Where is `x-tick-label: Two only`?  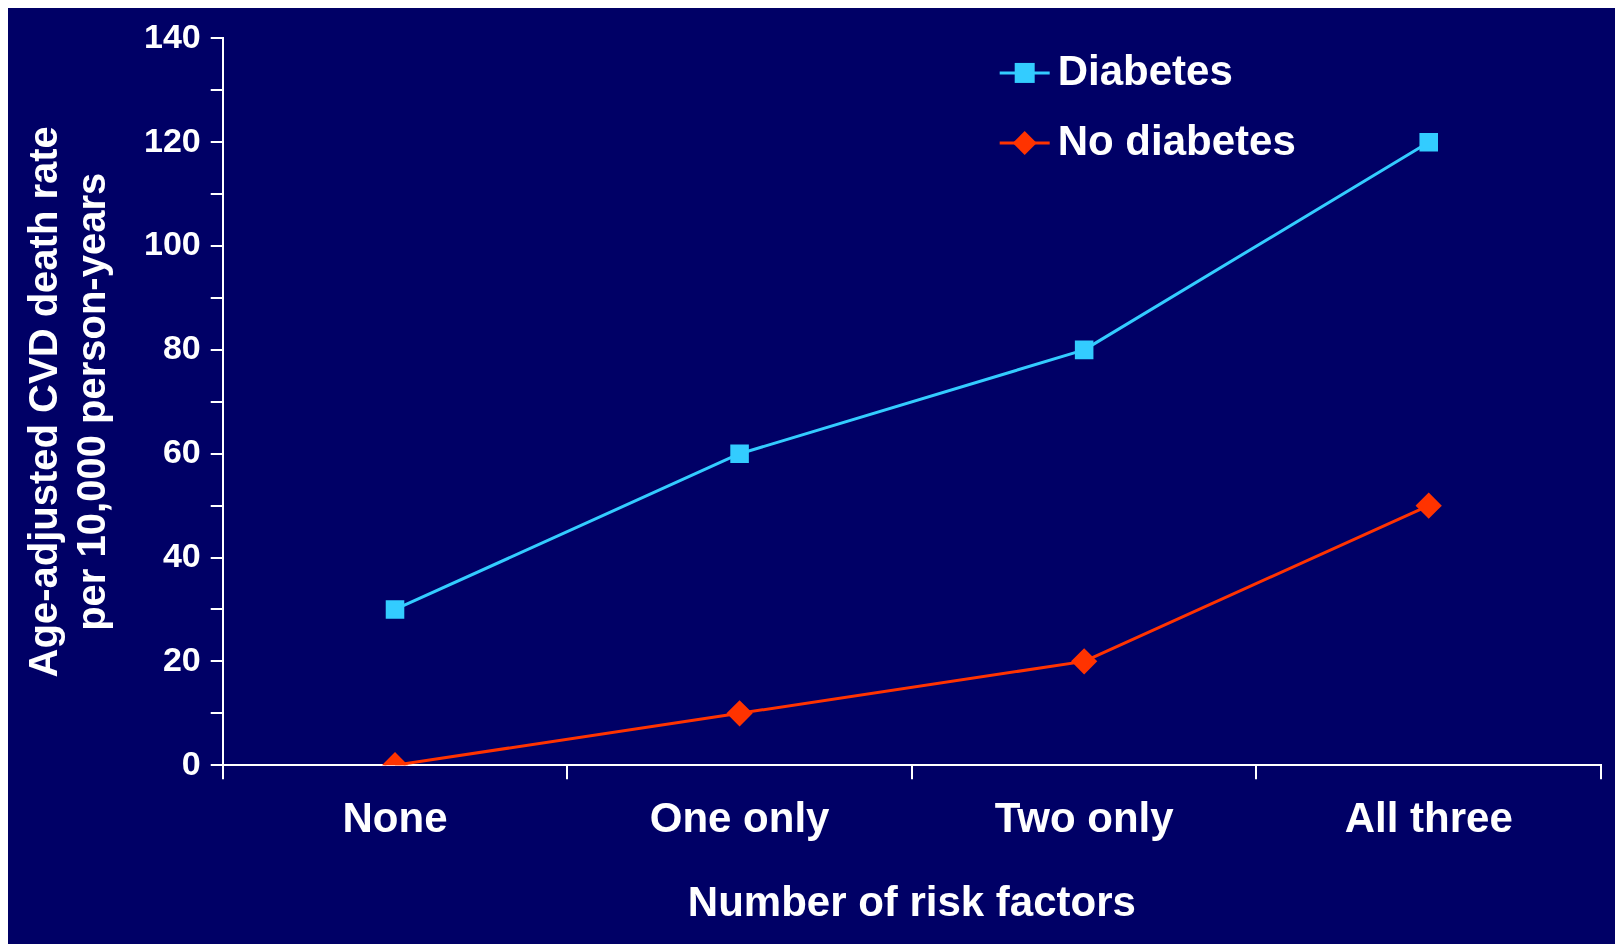 x-tick-label: Two only is located at coordinates (1084, 817).